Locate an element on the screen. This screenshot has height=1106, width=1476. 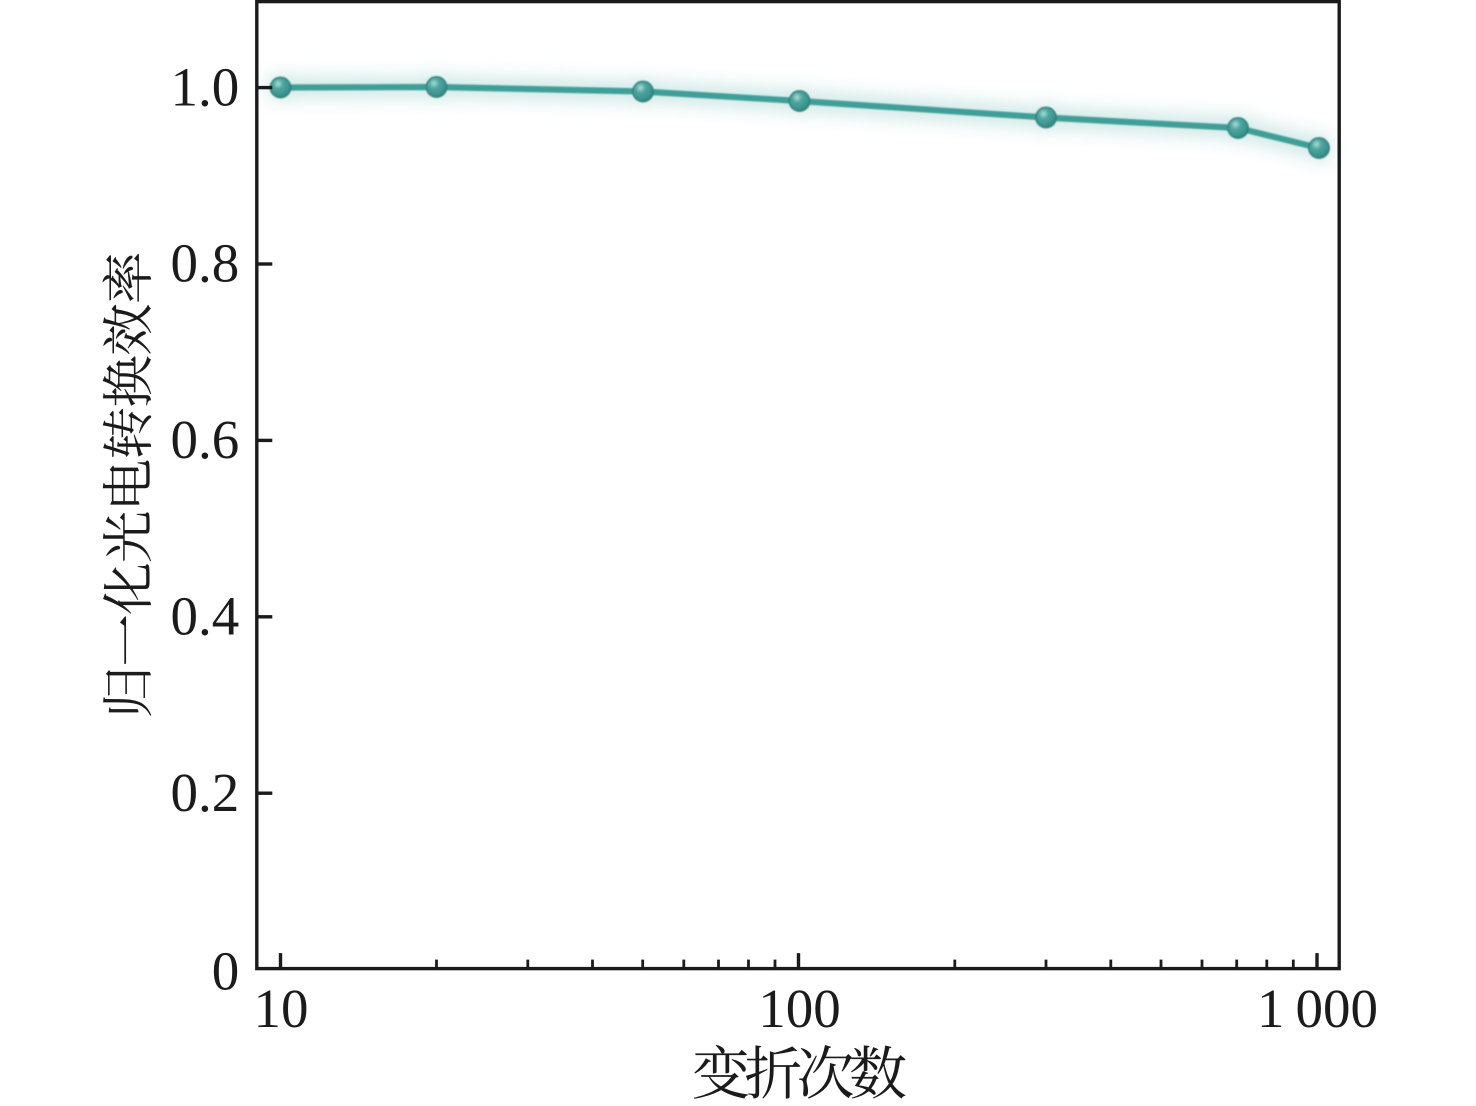
svg-text: 0.4 is located at coordinates (205, 616).